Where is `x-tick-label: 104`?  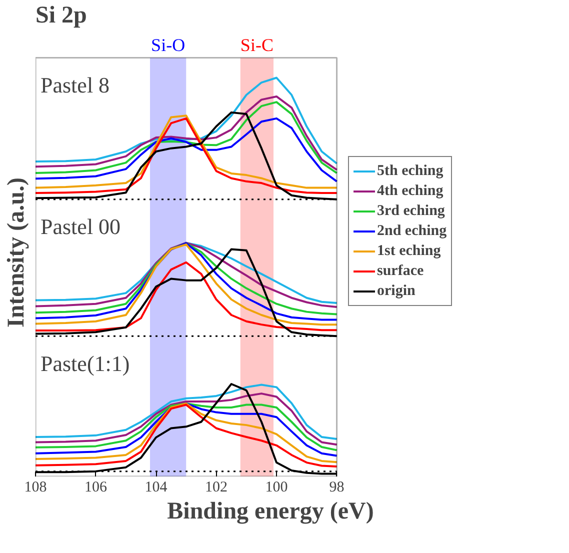 x-tick-label: 104 is located at coordinates (156, 488).